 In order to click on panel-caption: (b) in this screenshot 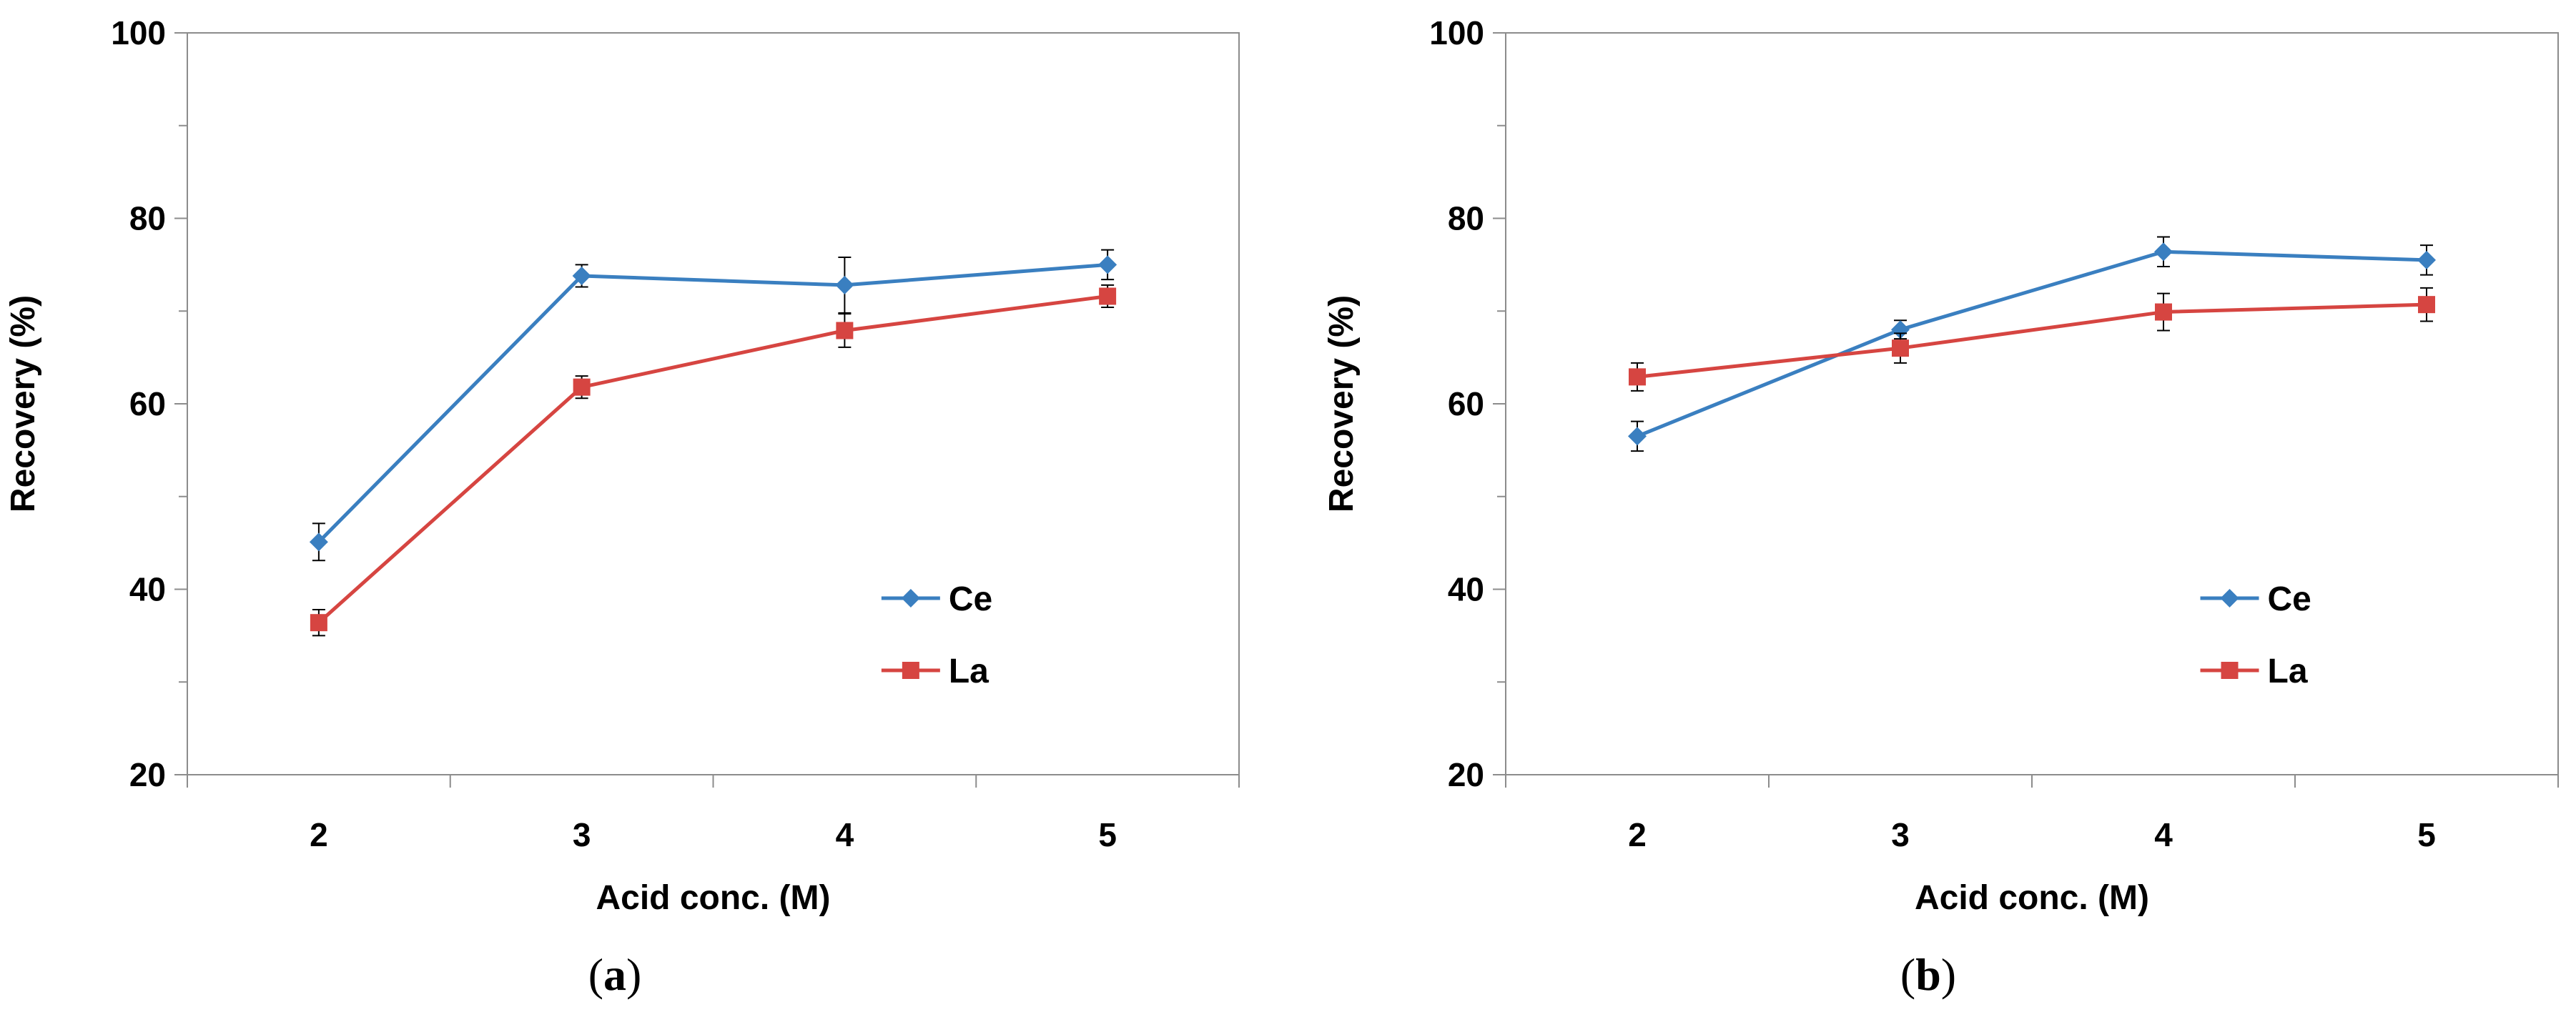, I will do `click(1928, 974)`.